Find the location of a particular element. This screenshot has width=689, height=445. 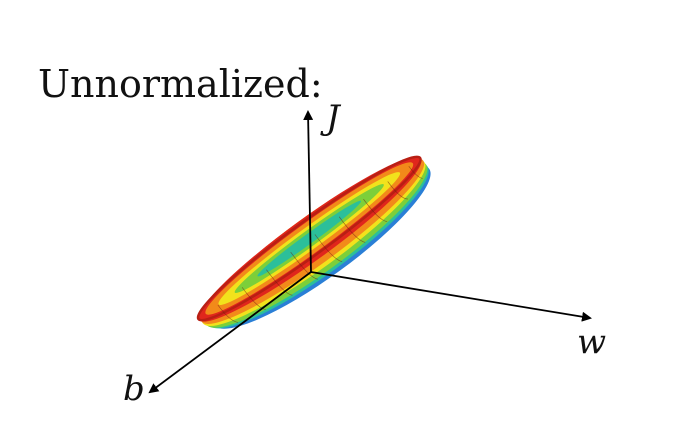

inner-teal is located at coordinates (309, 238).